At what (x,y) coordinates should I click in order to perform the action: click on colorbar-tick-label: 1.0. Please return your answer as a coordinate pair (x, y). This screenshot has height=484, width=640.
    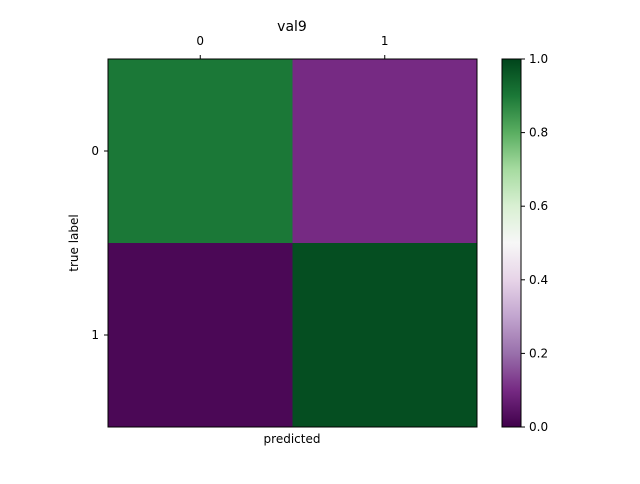
    Looking at the image, I should click on (538, 59).